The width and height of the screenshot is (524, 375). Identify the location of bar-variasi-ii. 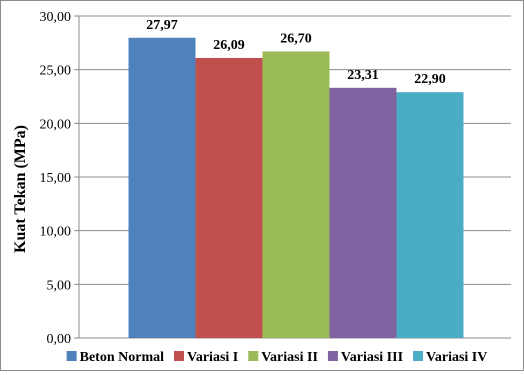
(296, 195).